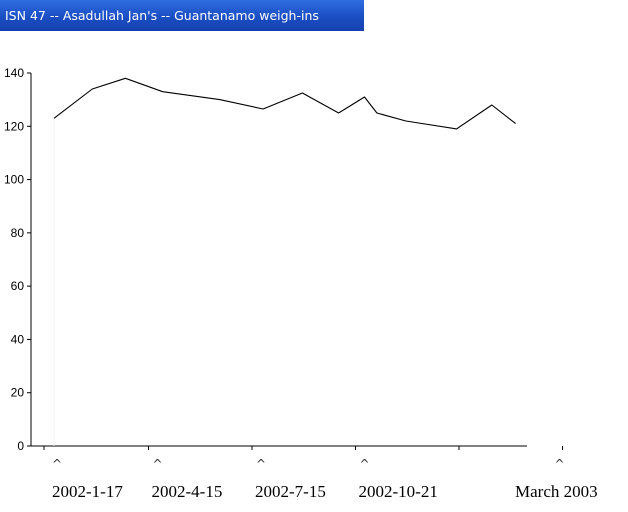 The height and width of the screenshot is (512, 628). Describe the element at coordinates (14, 126) in the screenshot. I see `y-tick-label: 120` at that location.